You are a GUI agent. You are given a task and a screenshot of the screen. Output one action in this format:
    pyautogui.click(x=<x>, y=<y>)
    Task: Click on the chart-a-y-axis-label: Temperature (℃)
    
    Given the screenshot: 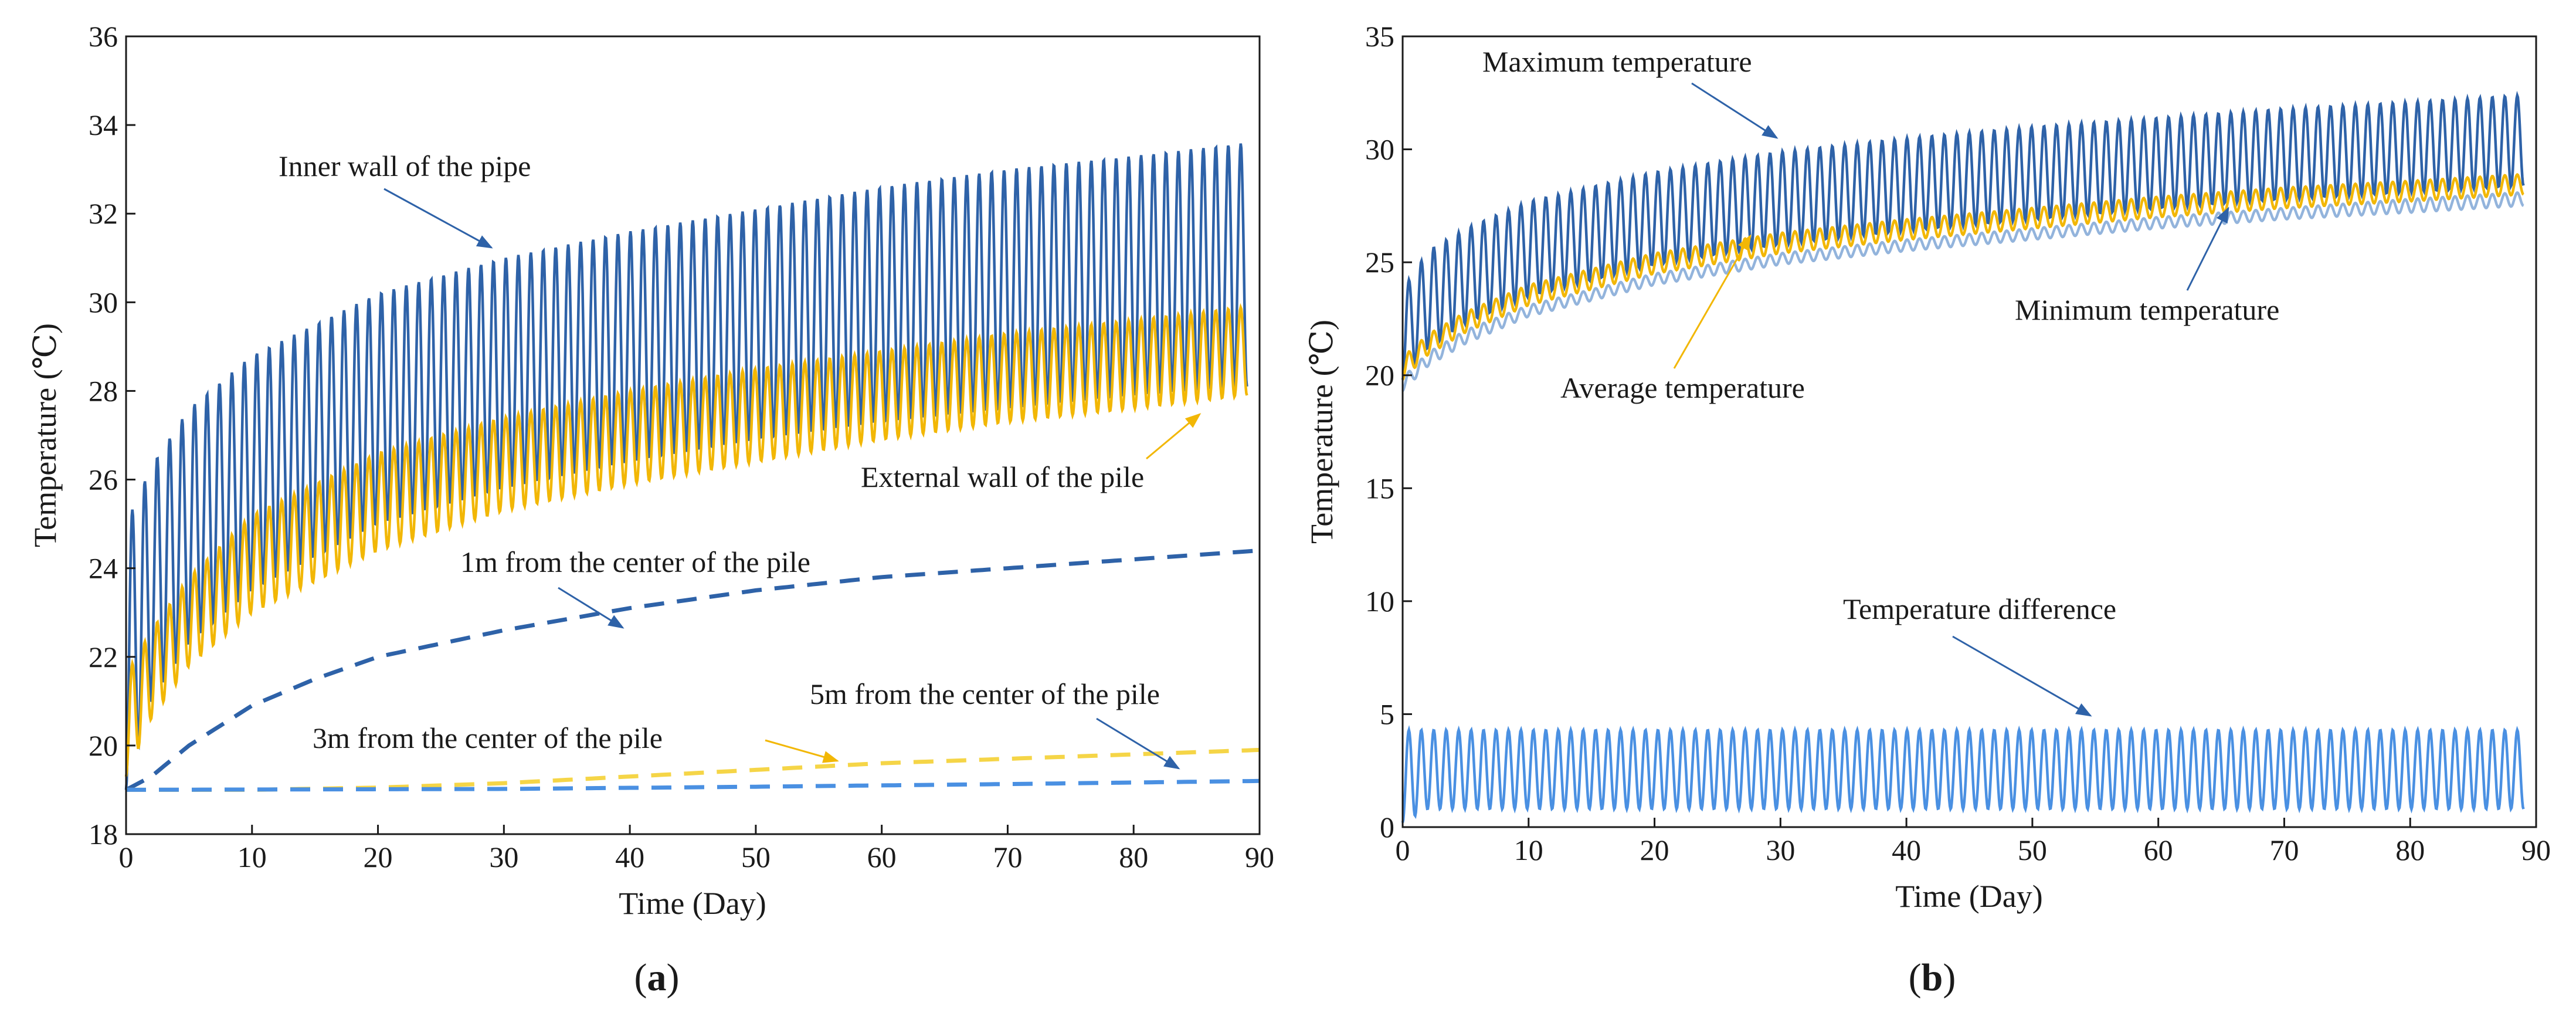 What is the action you would take?
    pyautogui.click(x=45, y=435)
    